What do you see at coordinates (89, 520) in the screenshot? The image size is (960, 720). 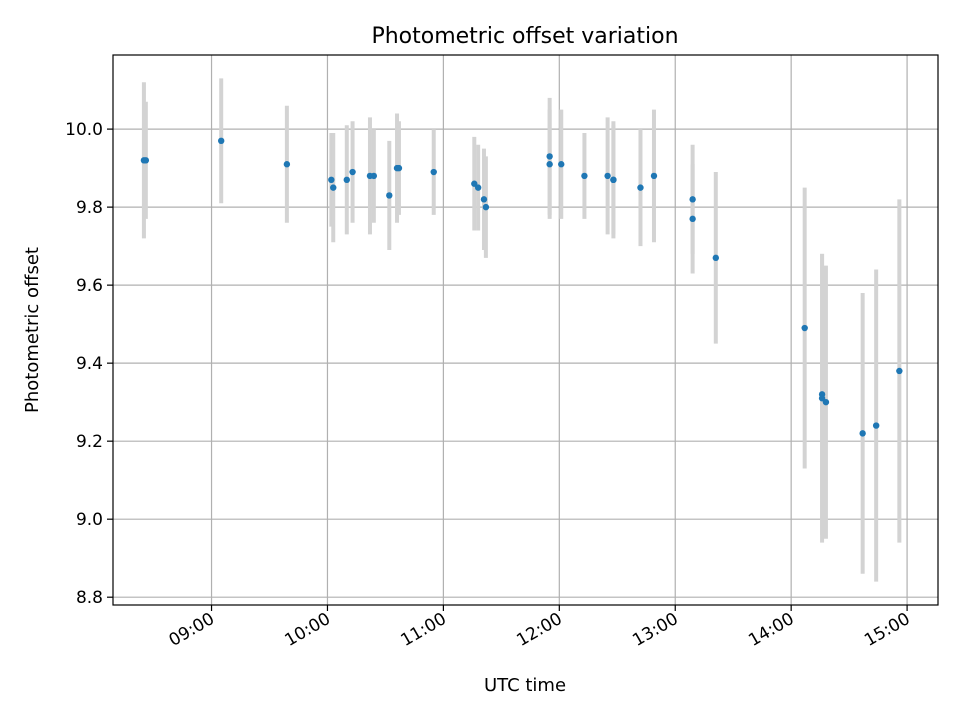 I see `y-tick-label: 9.0` at bounding box center [89, 520].